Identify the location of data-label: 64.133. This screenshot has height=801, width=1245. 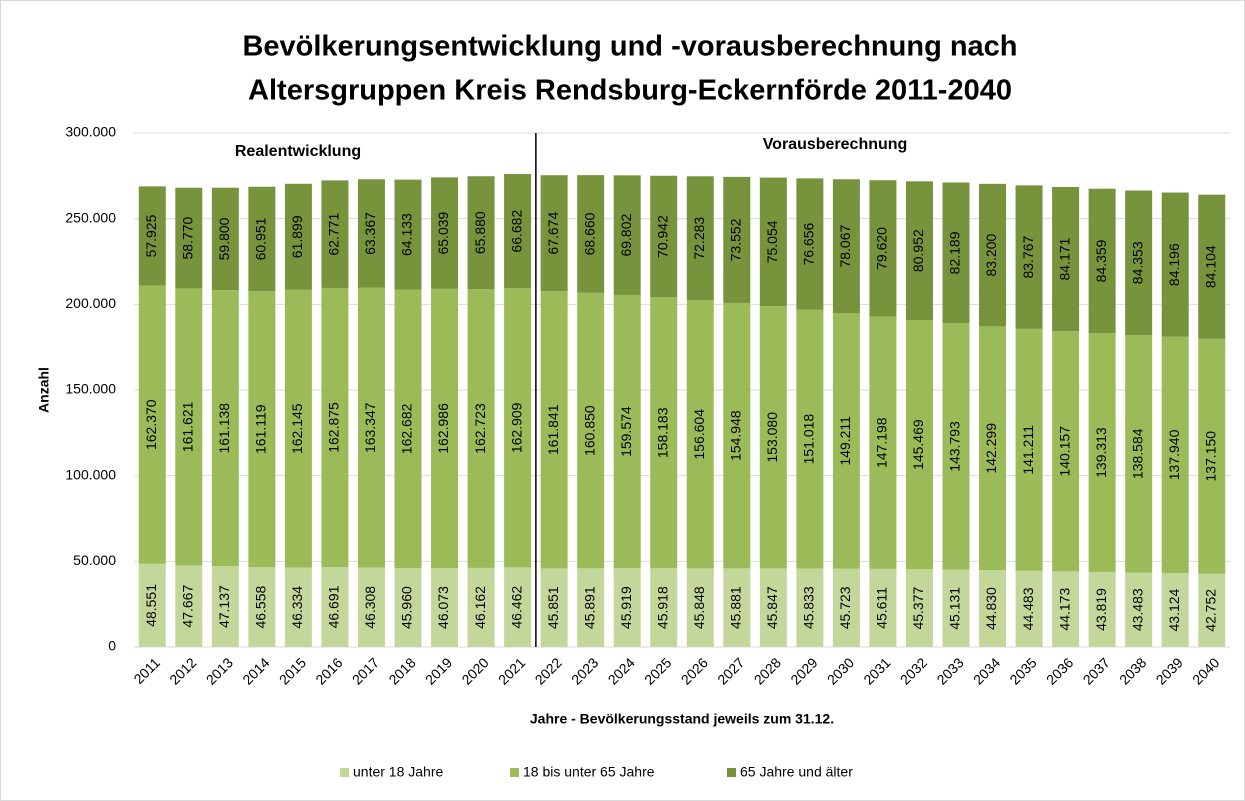
(407, 234).